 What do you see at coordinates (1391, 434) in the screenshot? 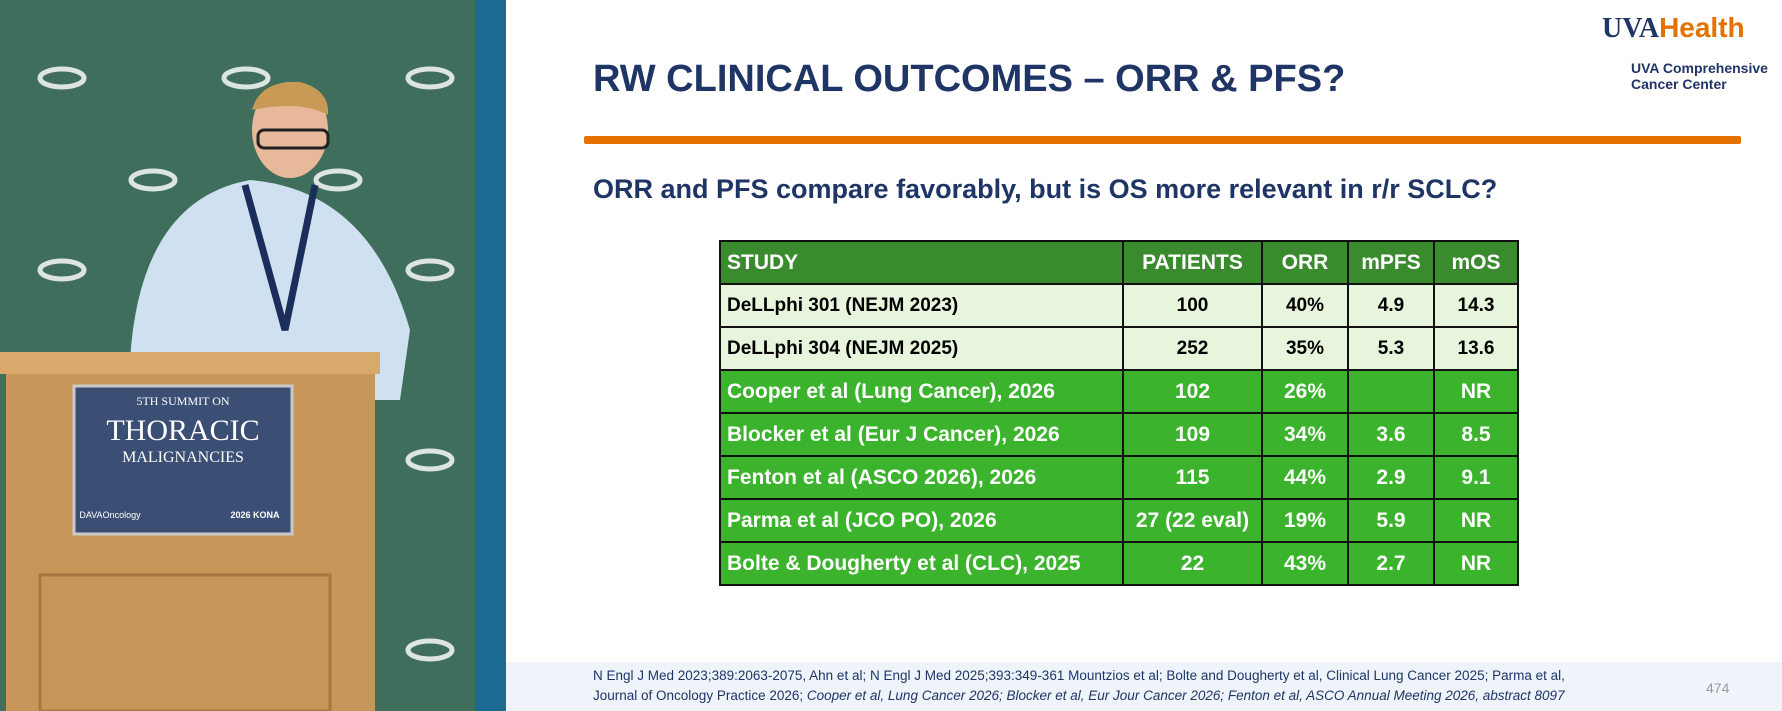
I see `table-cell: 3.6` at bounding box center [1391, 434].